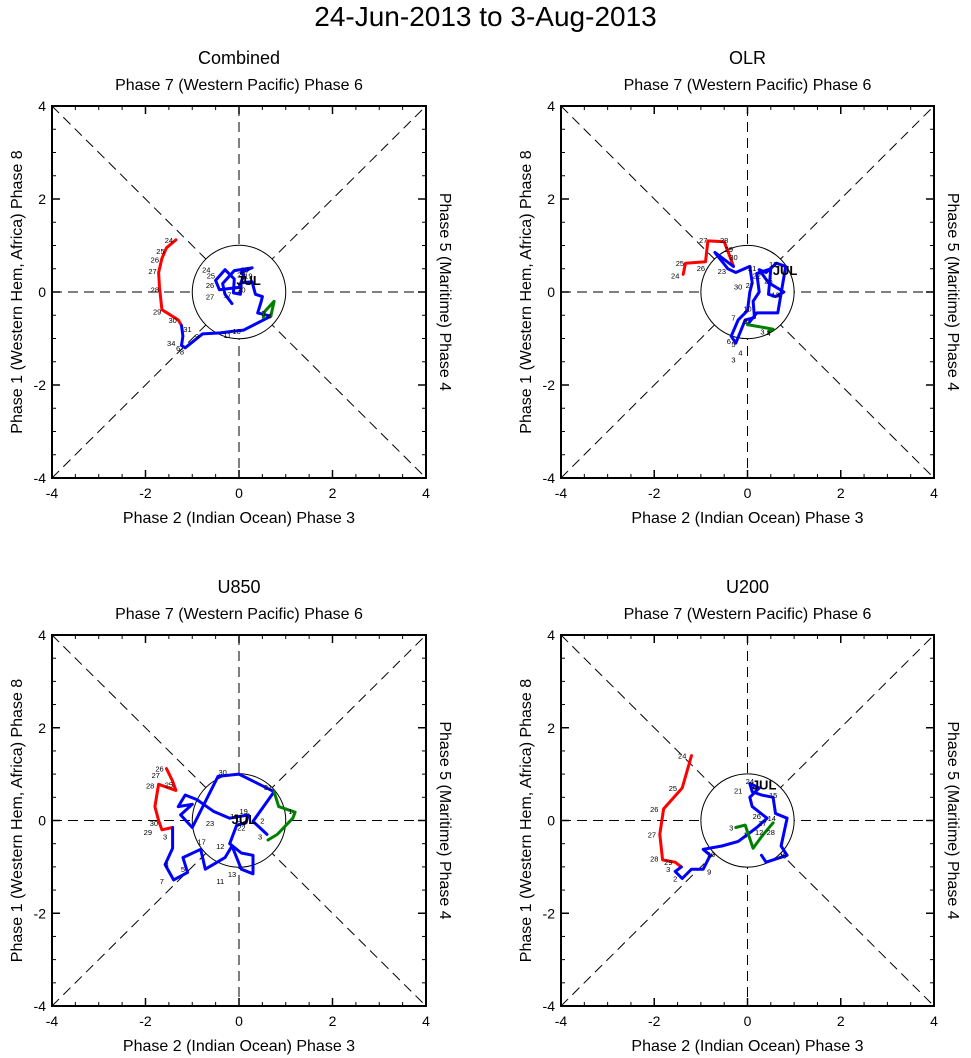 This screenshot has width=971, height=1058. I want to click on day-label: 20, so click(241, 290).